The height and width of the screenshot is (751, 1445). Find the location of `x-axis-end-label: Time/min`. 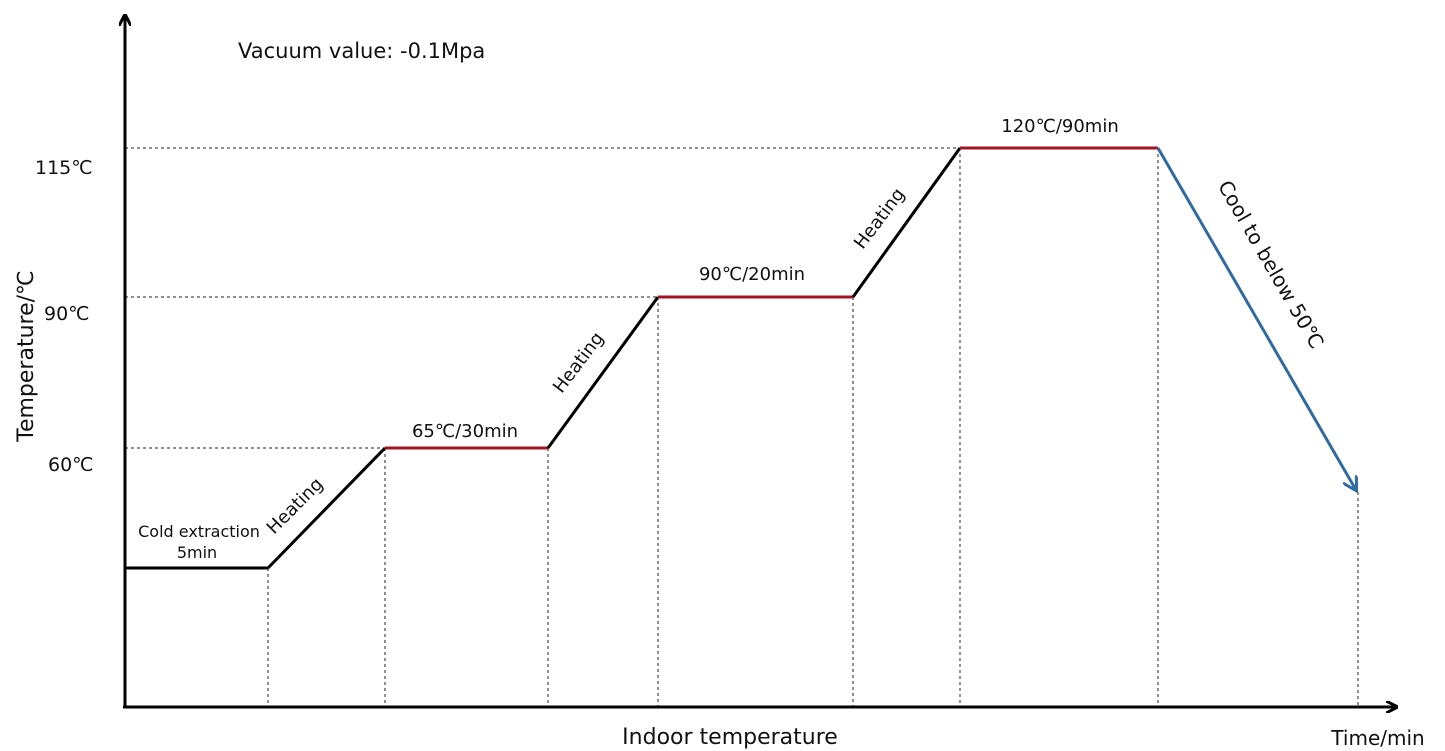

x-axis-end-label: Time/min is located at coordinates (1377, 738).